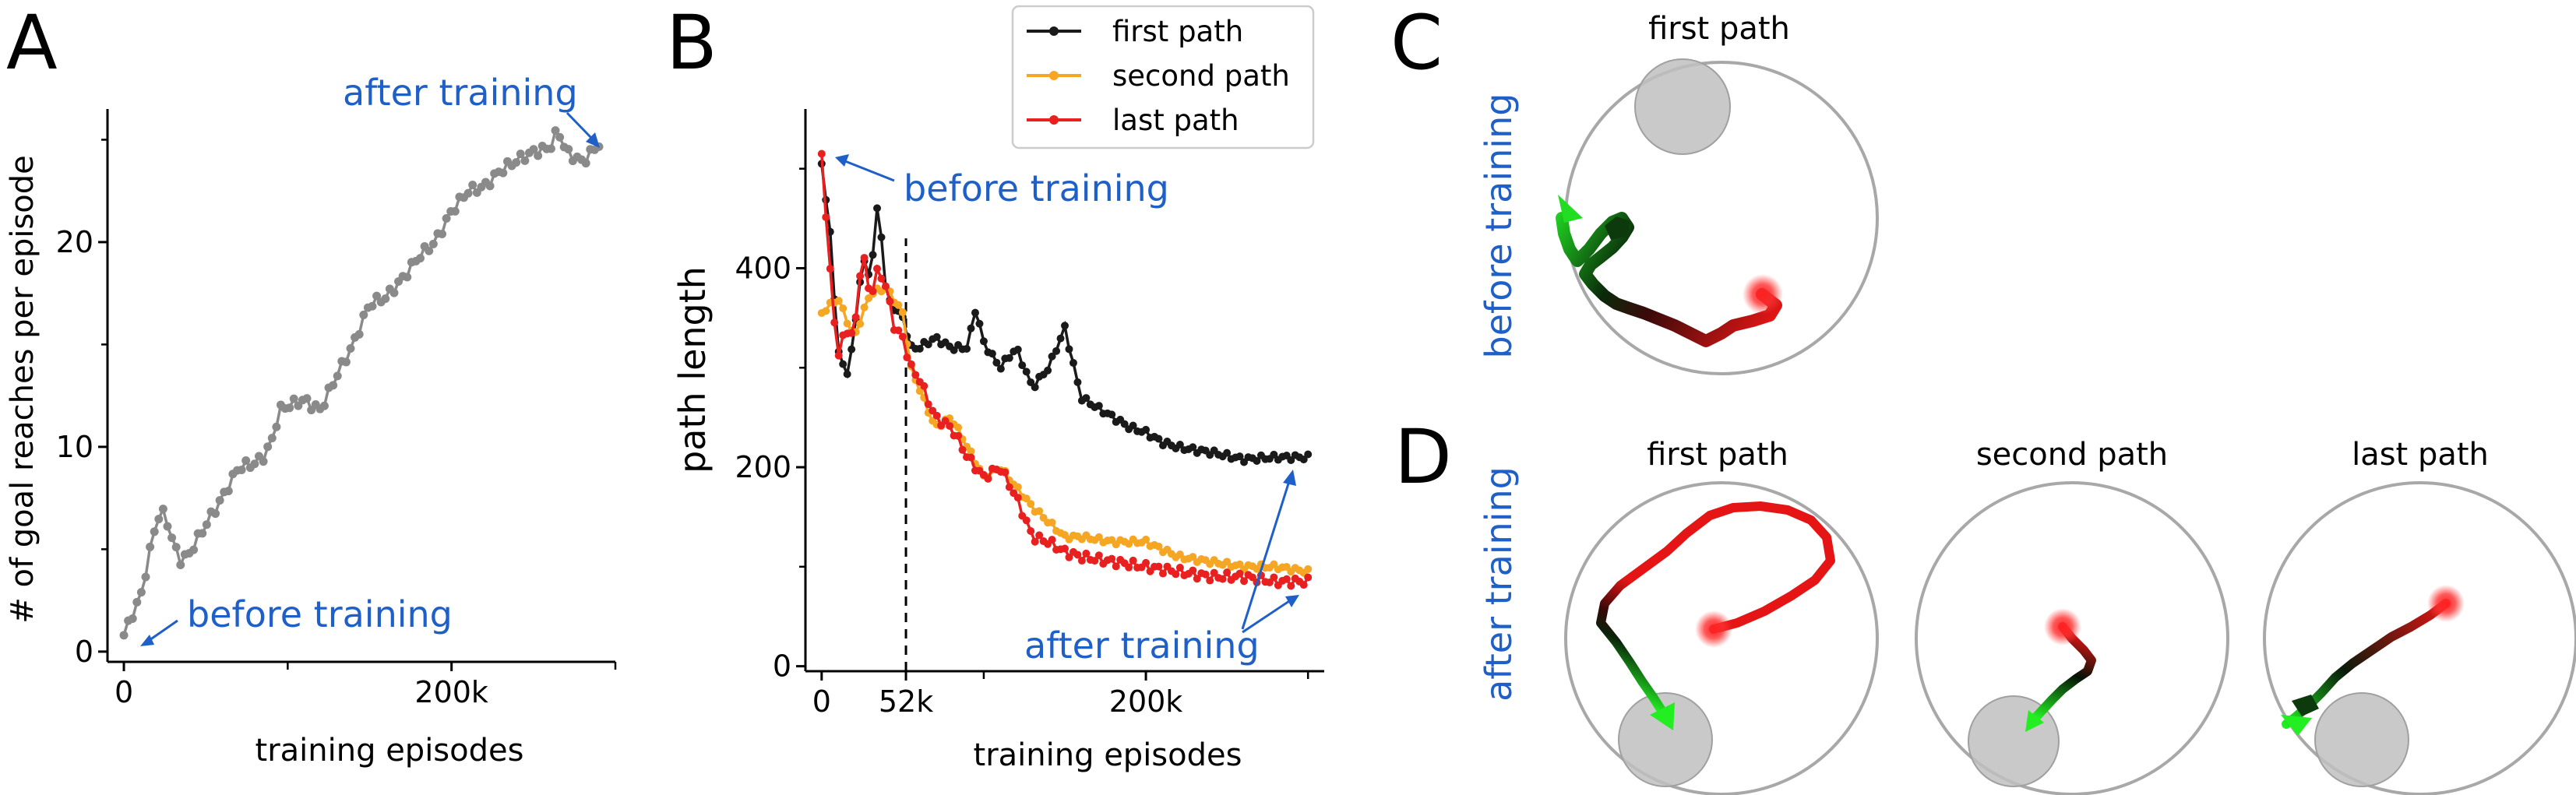 This screenshot has width=2576, height=795. I want to click on legend-label-first: first path, so click(1177, 31).